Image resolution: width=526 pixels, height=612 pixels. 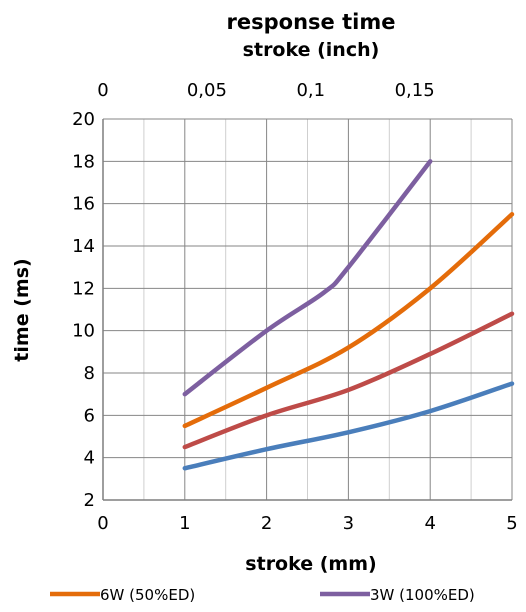 What do you see at coordinates (262, 595) in the screenshot?
I see `legend: 6W (50%ED) 3W (100%ED)` at bounding box center [262, 595].